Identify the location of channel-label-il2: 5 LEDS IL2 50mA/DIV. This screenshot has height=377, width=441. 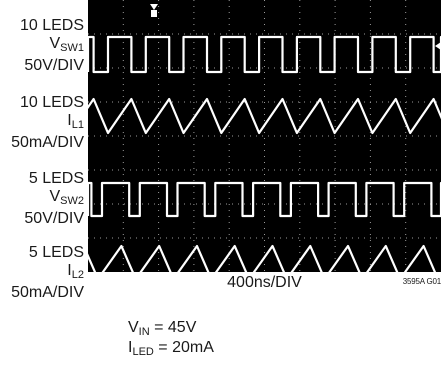
(47, 273).